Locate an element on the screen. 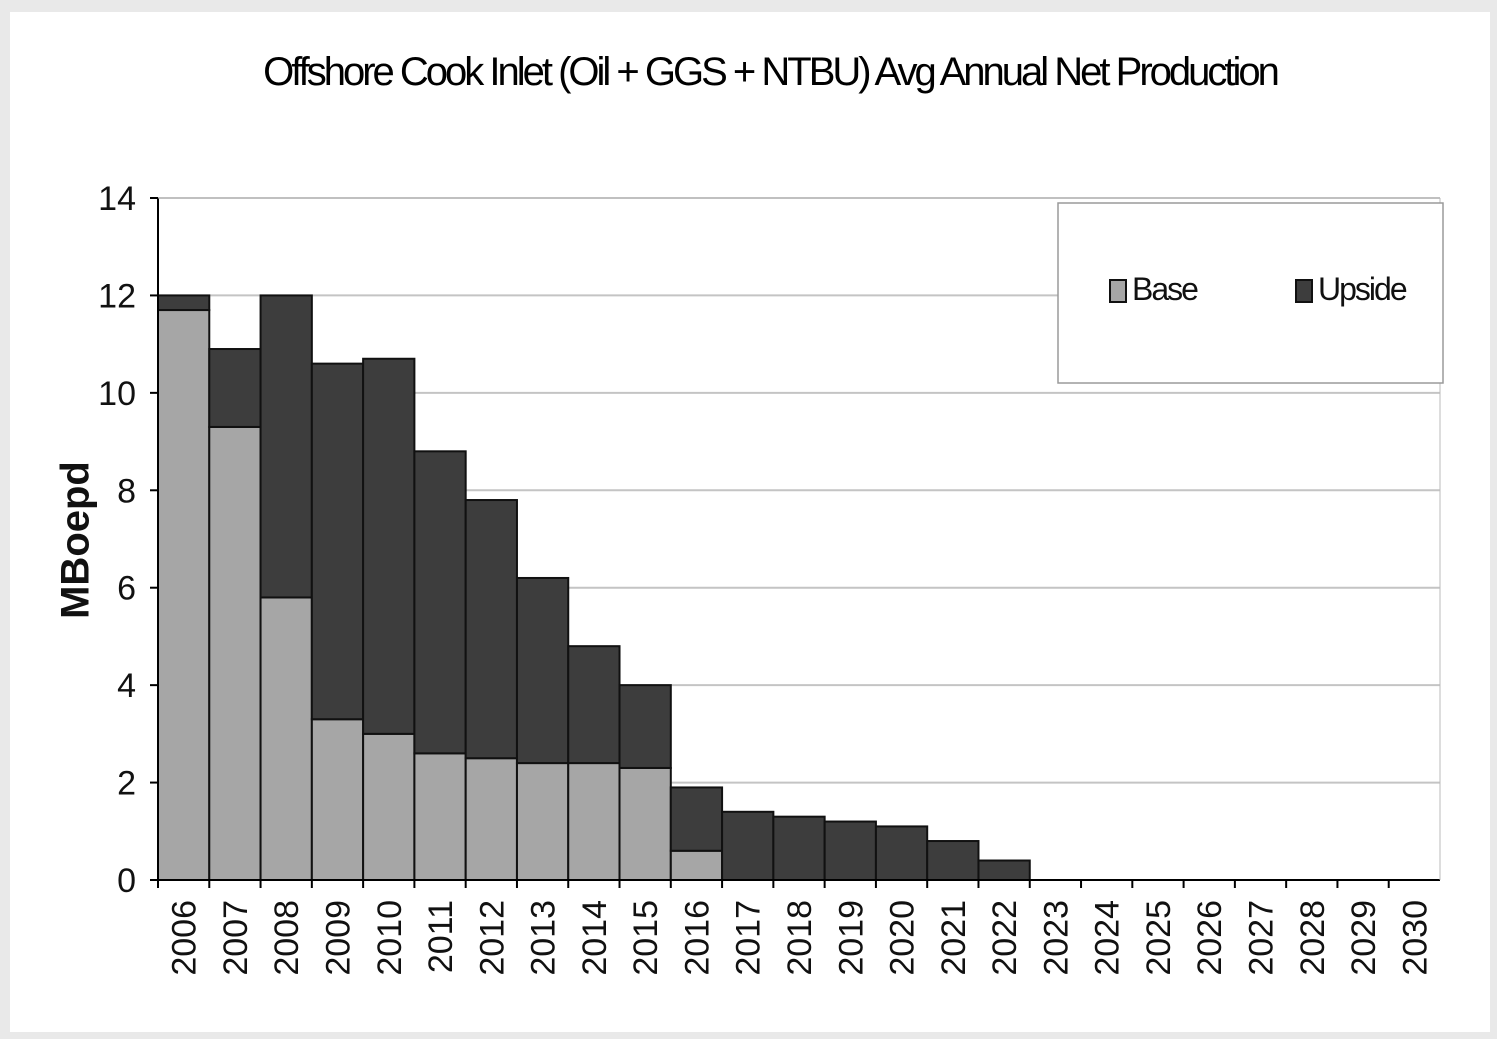 Image resolution: width=1497 pixels, height=1039 pixels. bar-upside-2017 is located at coordinates (748, 845).